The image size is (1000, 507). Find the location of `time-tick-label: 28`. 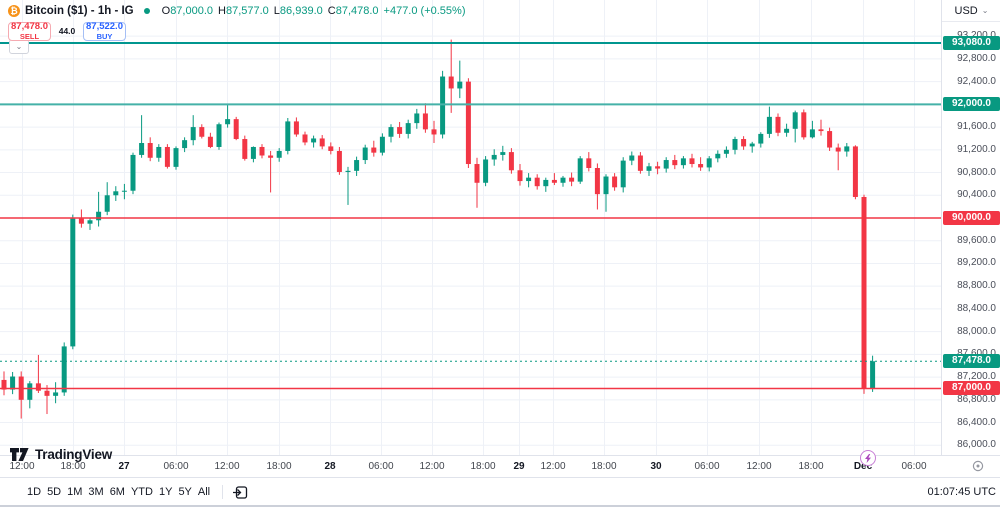

time-tick-label: 28 is located at coordinates (330, 466).